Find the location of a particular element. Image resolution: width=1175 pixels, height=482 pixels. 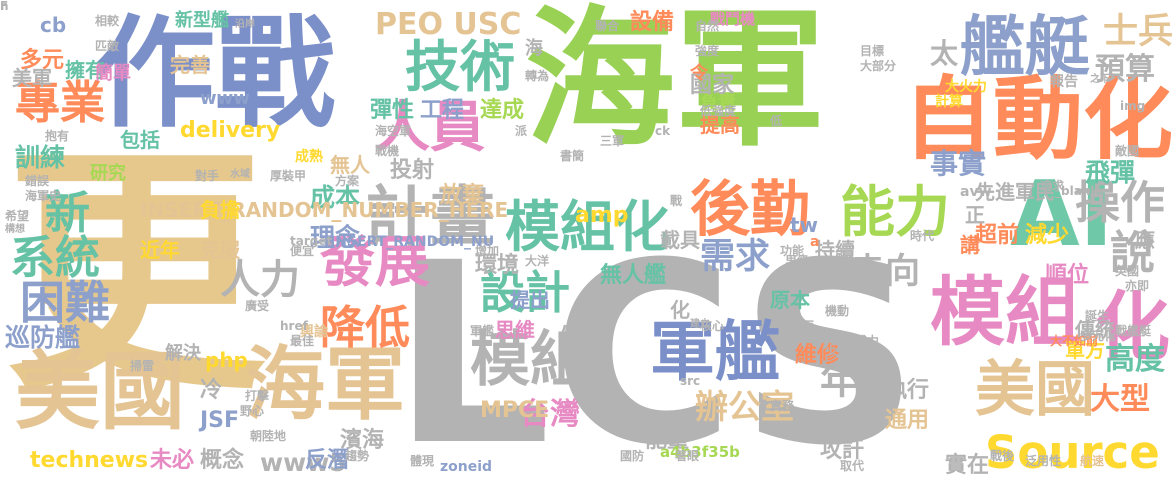

word-cloud-word: 原本 is located at coordinates (790, 300).